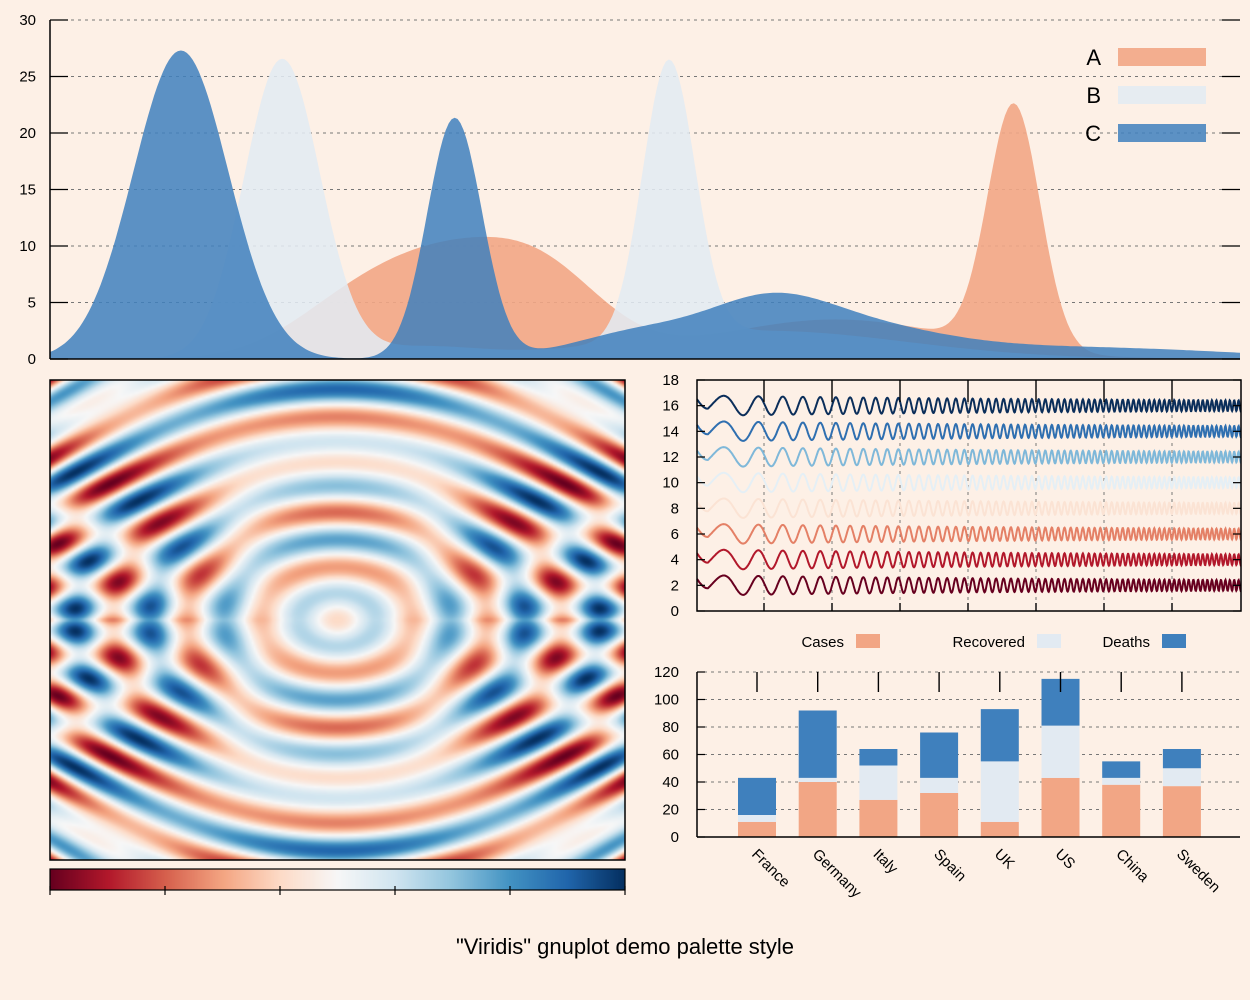  What do you see at coordinates (1093, 133) in the screenshot?
I see `legend-label-C: C` at bounding box center [1093, 133].